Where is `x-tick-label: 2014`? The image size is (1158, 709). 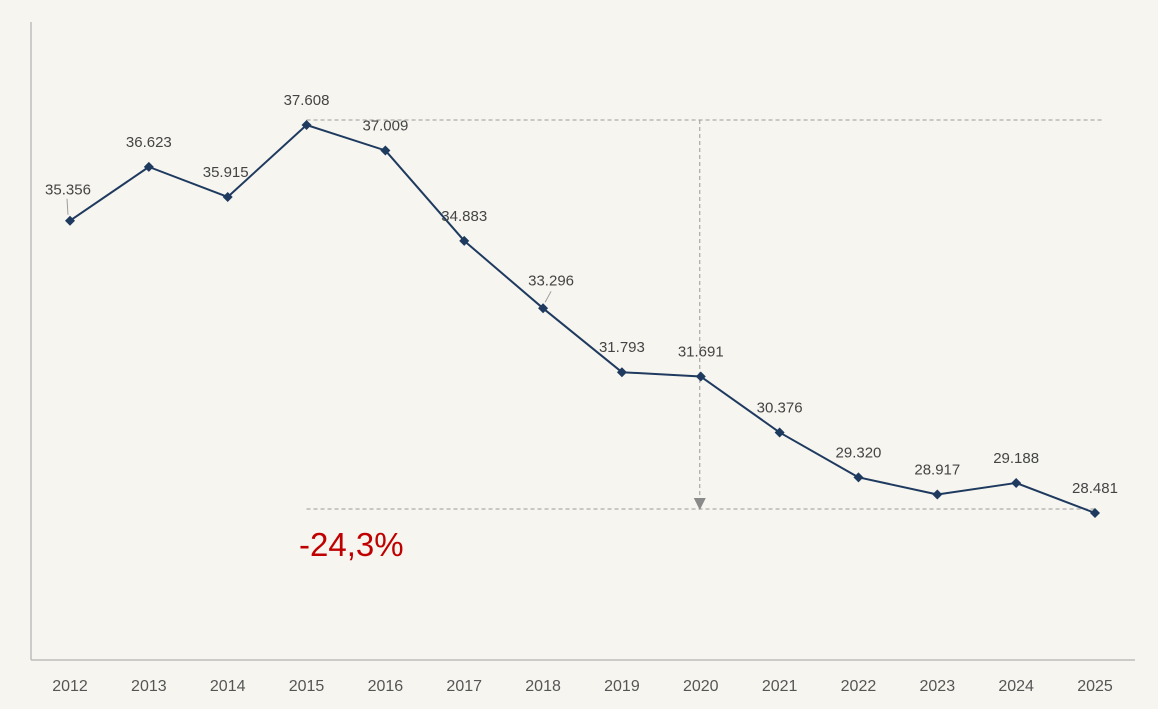 x-tick-label: 2014 is located at coordinates (228, 686).